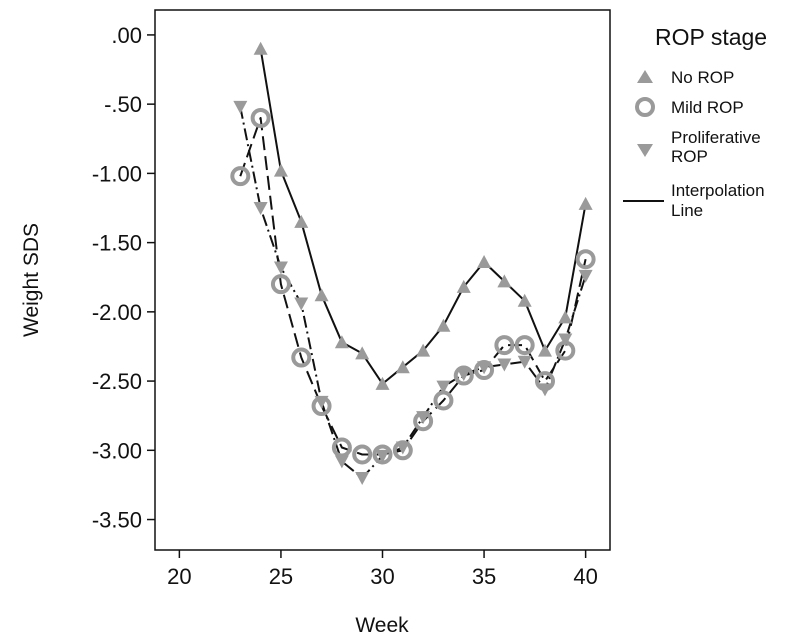 This screenshot has width=804, height=643. What do you see at coordinates (720, 200) in the screenshot?
I see `legend-label-interpolation-line: Interpolation Line` at bounding box center [720, 200].